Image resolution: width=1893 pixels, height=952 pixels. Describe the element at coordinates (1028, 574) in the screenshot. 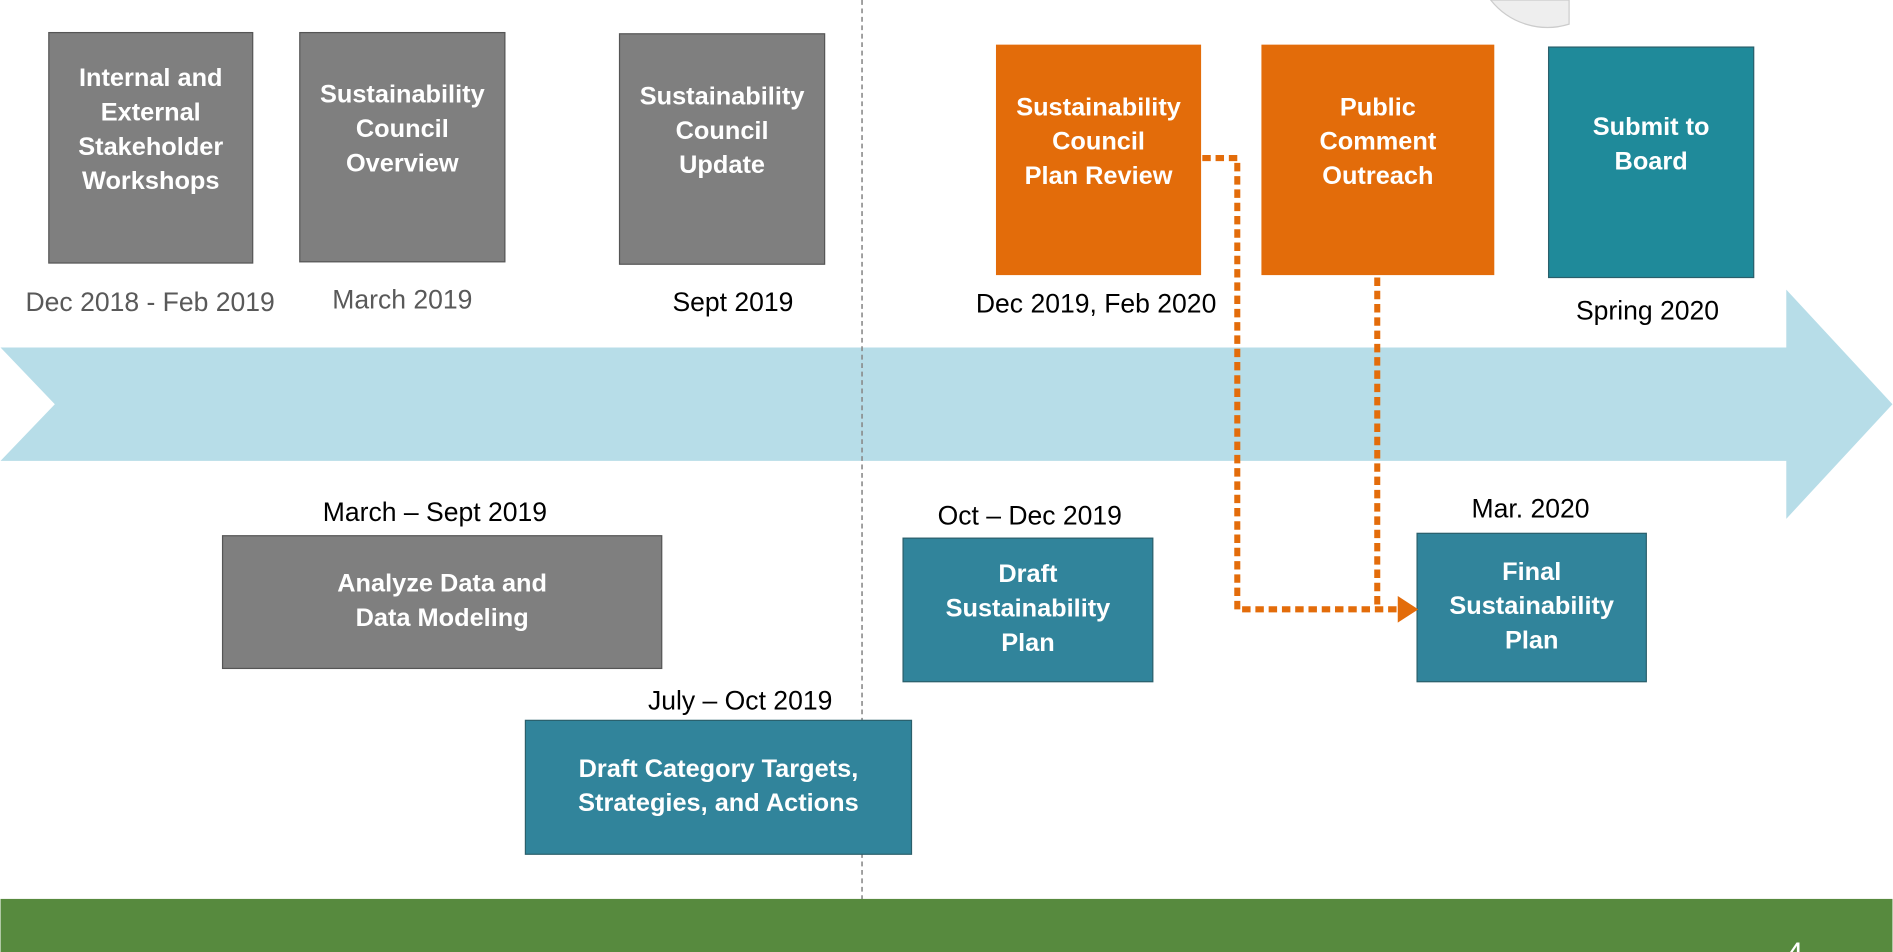

I see `milestone-label: Draft` at that location.